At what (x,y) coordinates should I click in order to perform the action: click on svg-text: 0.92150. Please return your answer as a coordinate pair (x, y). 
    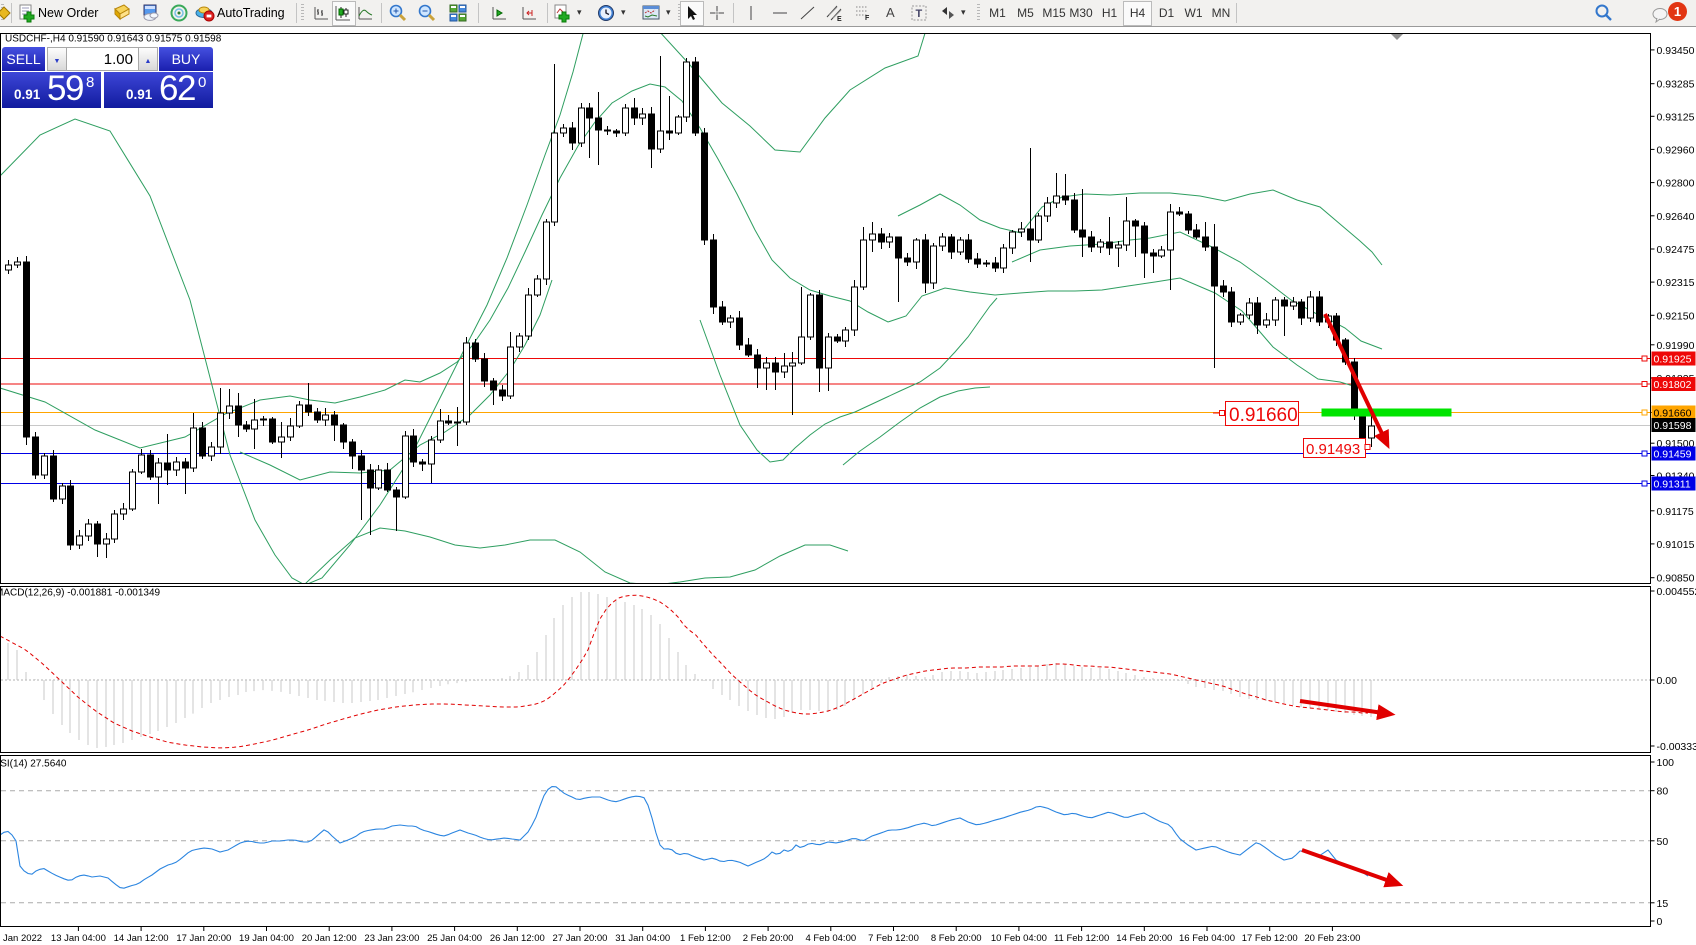
    Looking at the image, I should click on (1676, 316).